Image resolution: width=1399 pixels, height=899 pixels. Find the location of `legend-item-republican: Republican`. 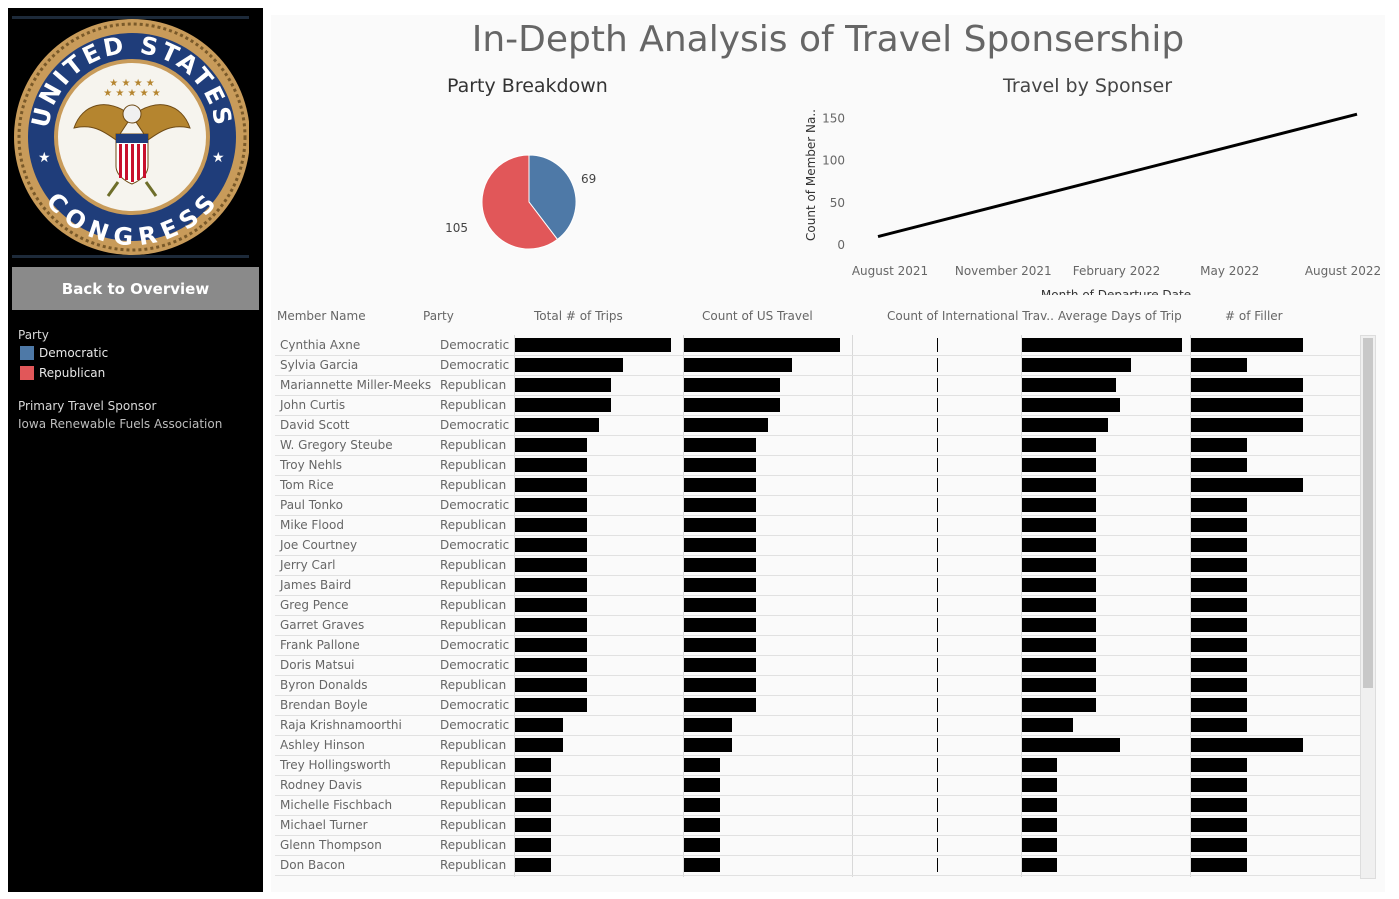

legend-item-republican: Republican is located at coordinates (62, 373).